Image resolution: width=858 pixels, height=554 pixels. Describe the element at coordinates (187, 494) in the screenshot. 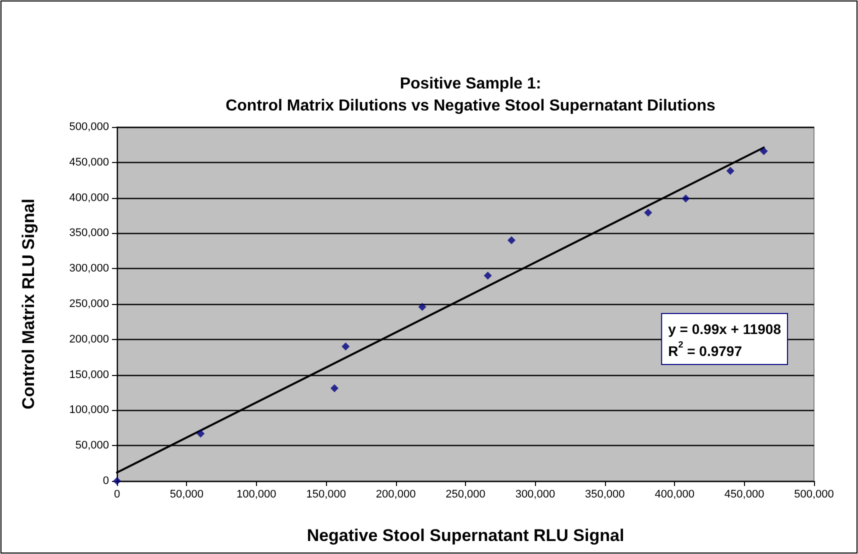

I see `x-tick-label: 50,000` at that location.